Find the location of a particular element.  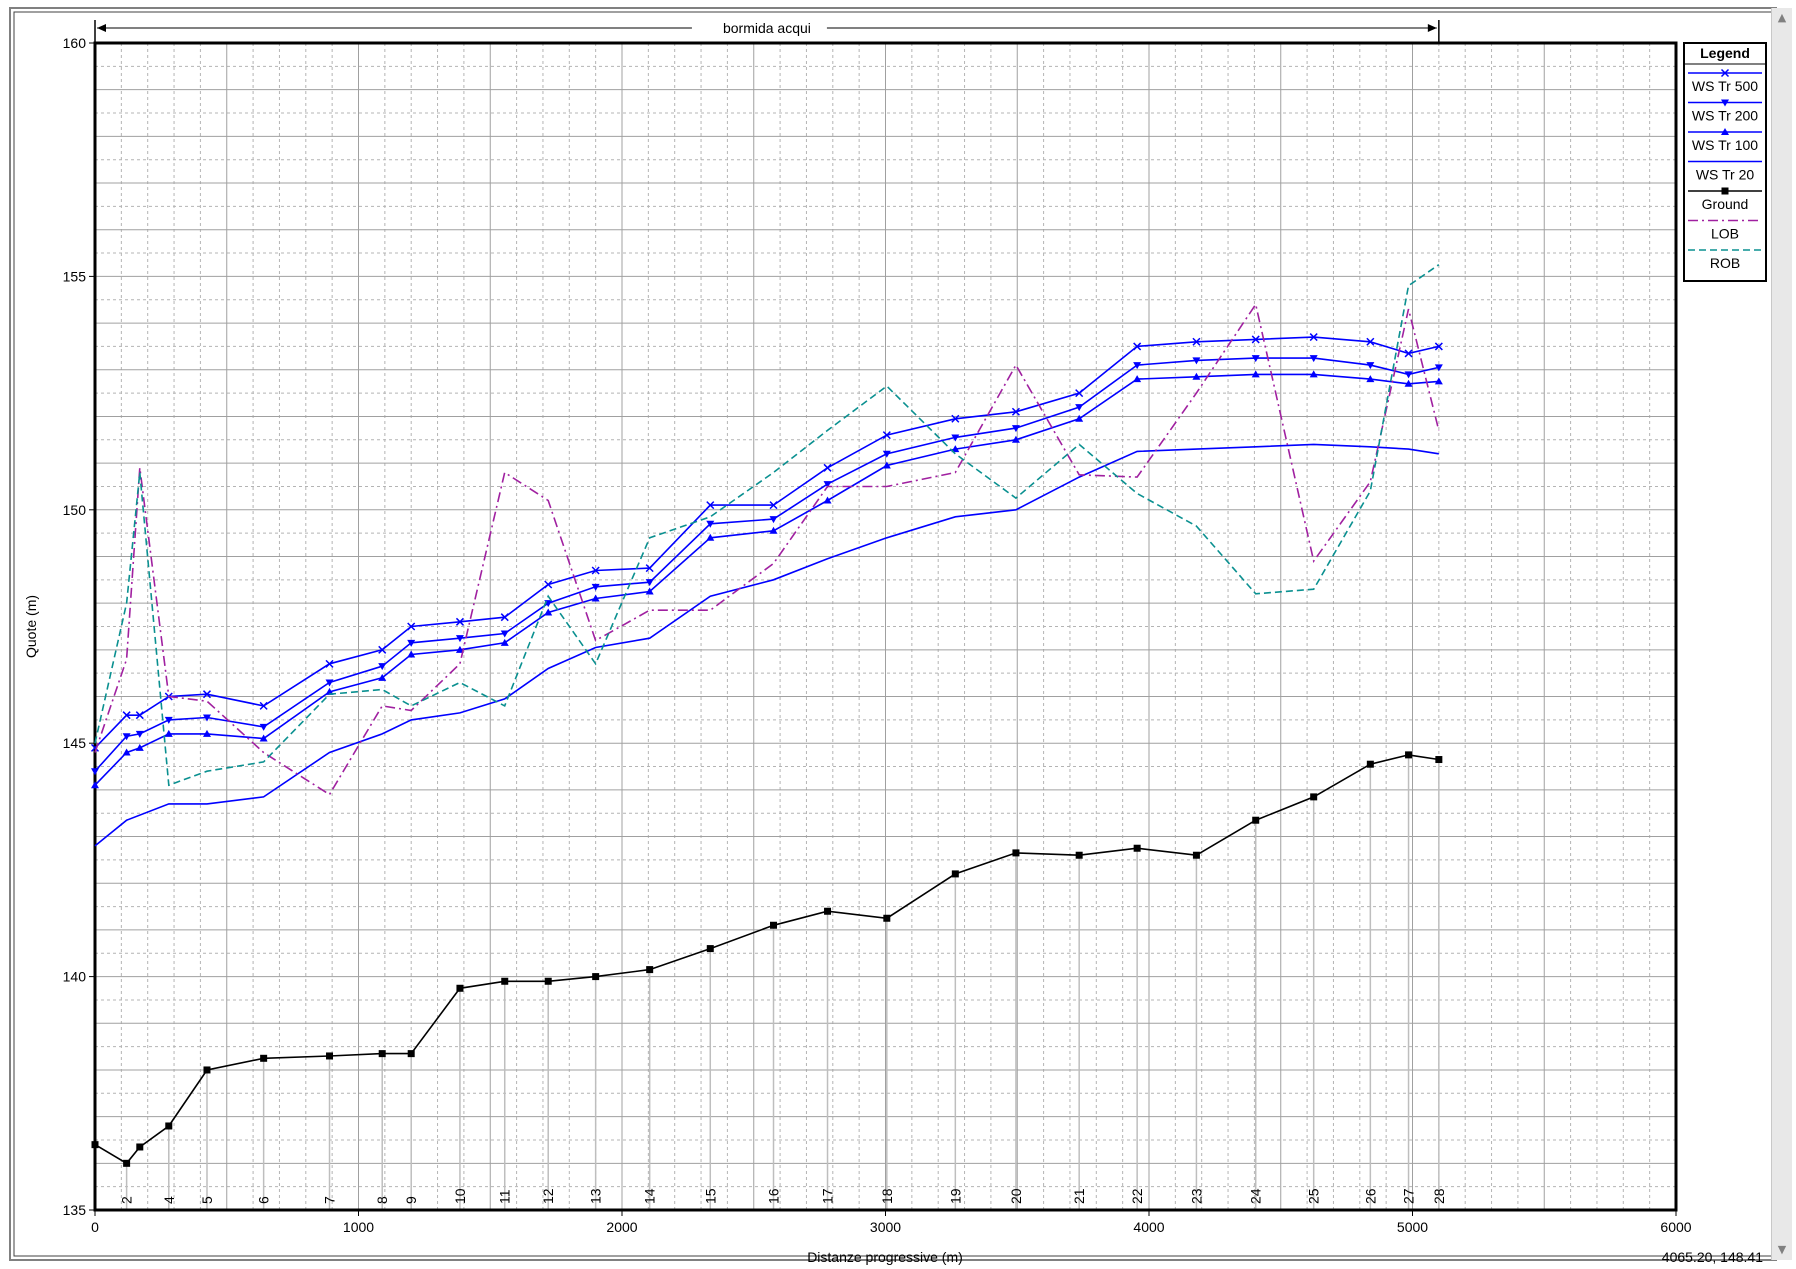

x-tick-label: 2000 is located at coordinates (621, 1227).